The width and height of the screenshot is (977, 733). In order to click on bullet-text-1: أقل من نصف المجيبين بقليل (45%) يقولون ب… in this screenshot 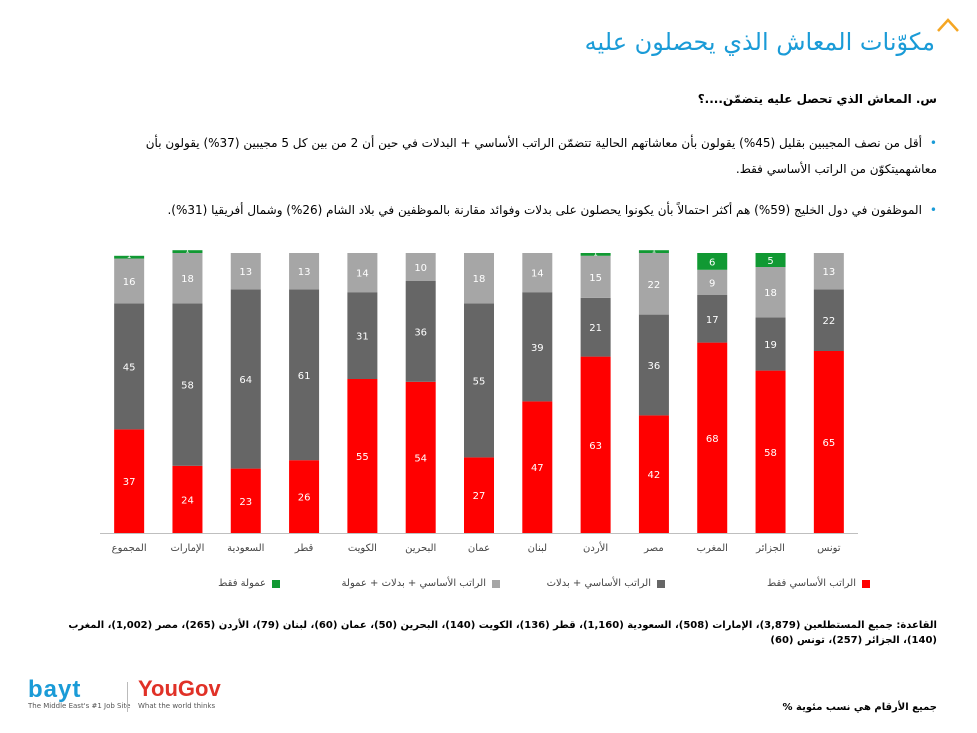, I will do `click(541, 156)`.